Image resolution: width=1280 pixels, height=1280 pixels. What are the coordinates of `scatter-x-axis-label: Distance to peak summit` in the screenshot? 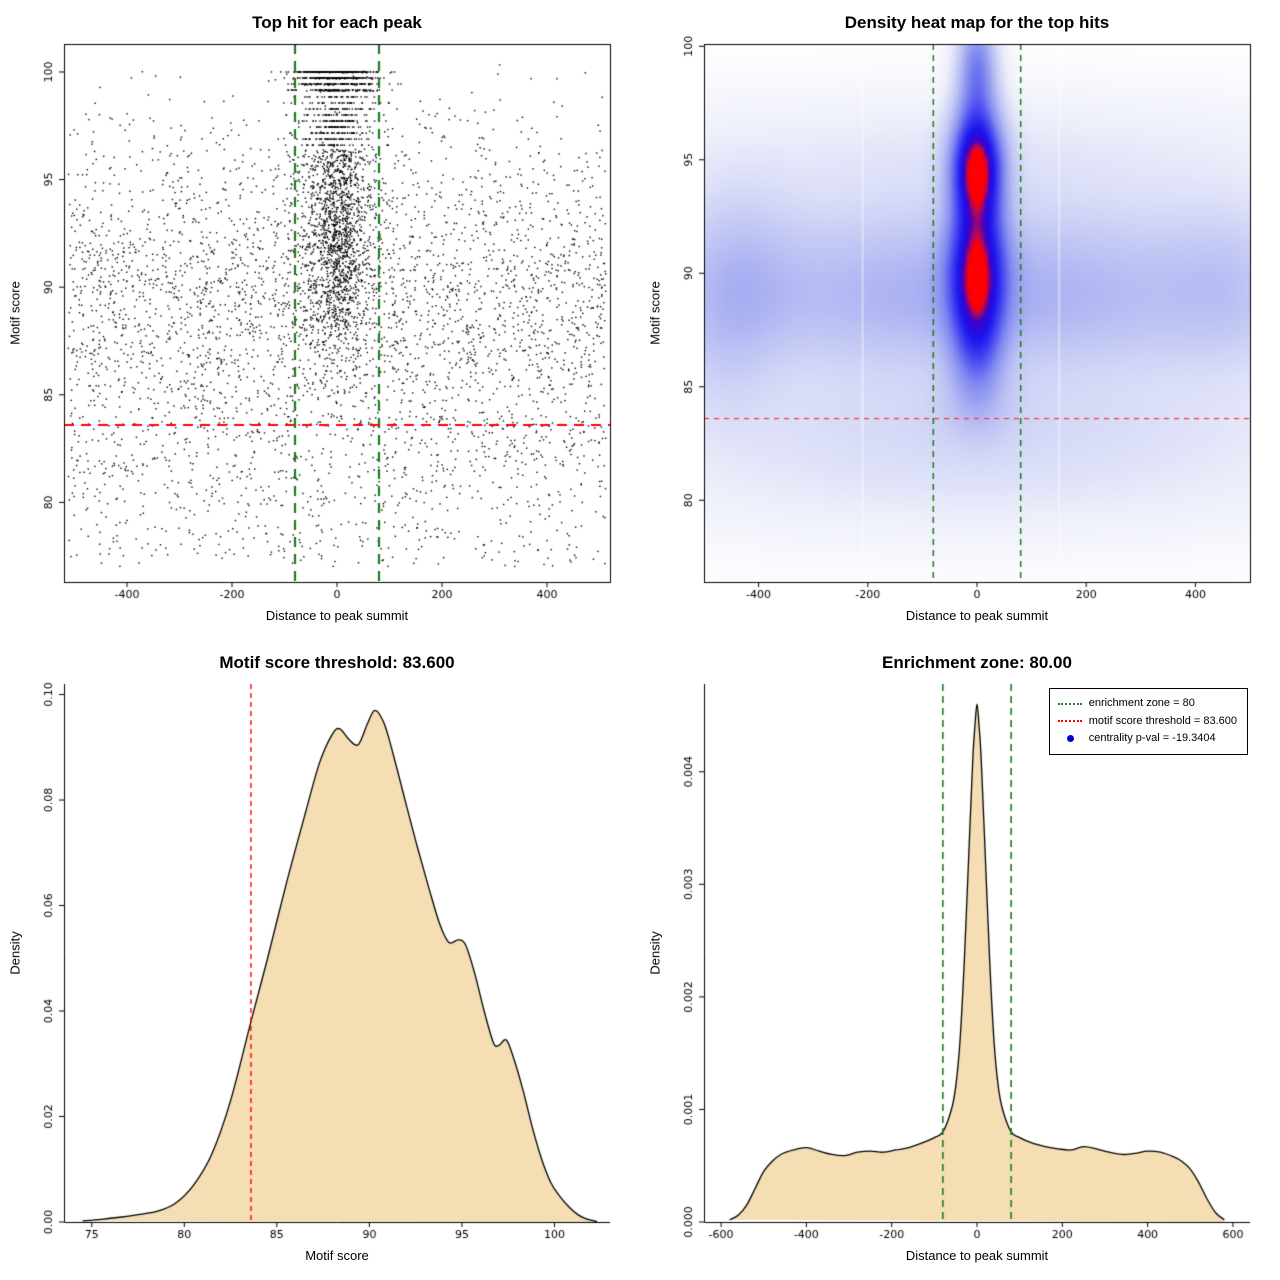 It's located at (337, 615).